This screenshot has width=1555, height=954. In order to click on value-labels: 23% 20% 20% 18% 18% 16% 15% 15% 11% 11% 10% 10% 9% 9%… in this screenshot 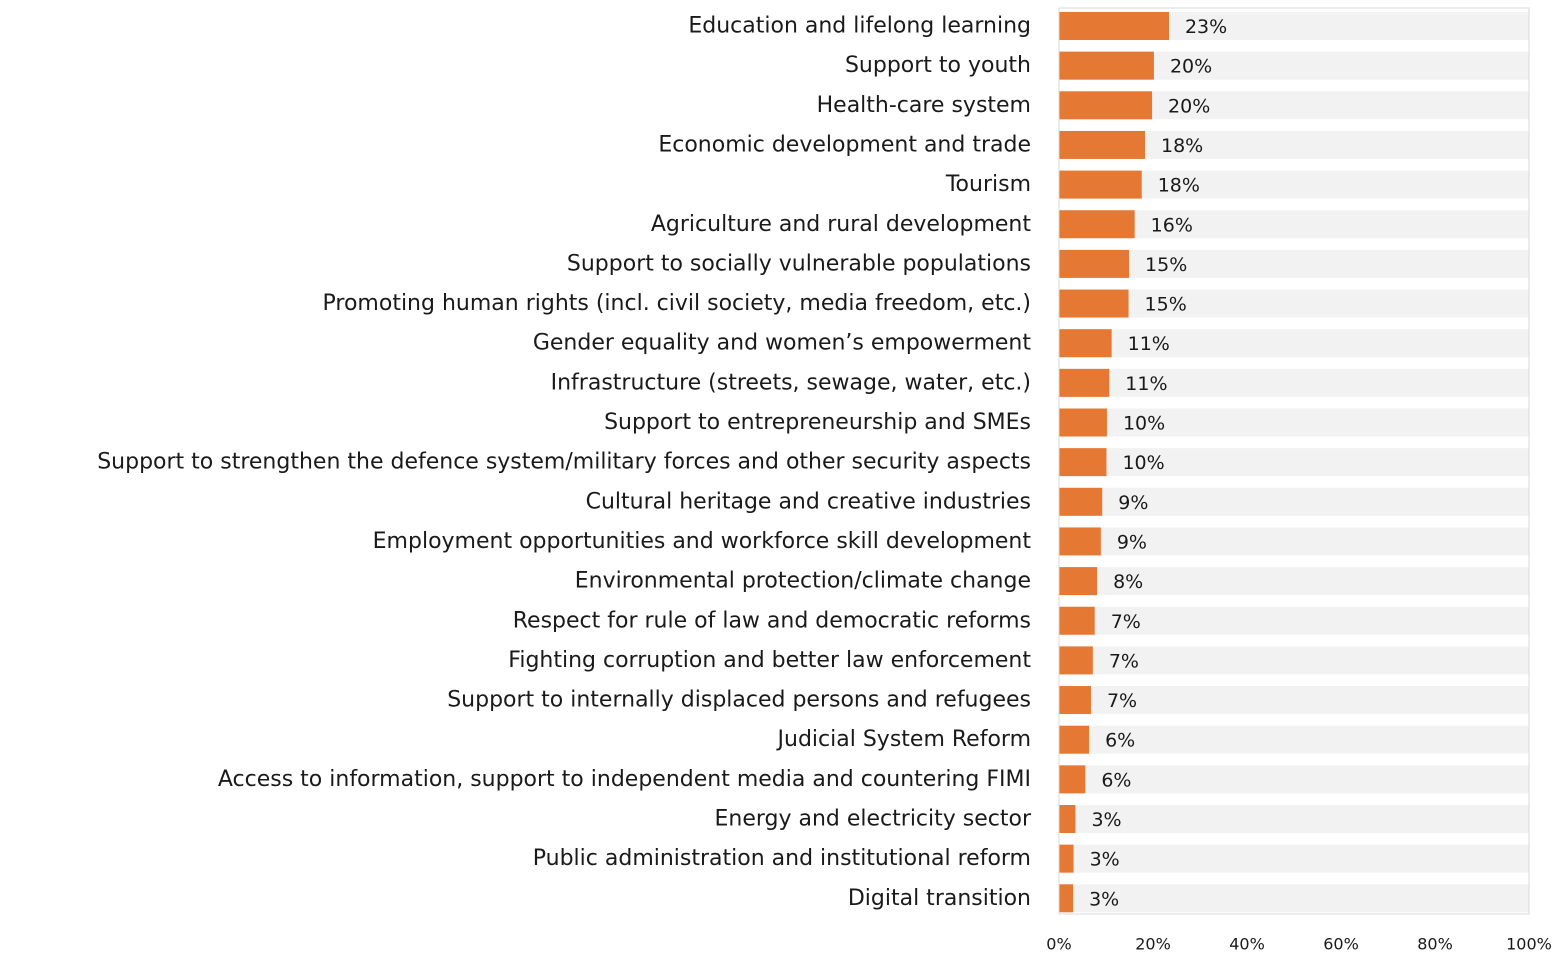, I will do `click(1158, 463)`.